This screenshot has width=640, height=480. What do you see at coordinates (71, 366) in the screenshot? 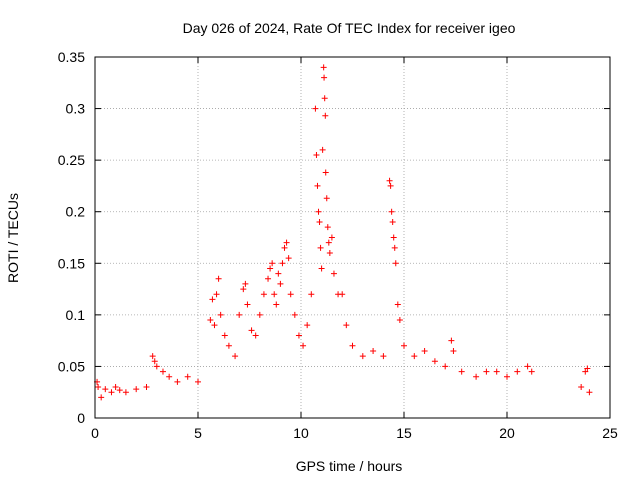
I see `y-tick-label: 0.05` at bounding box center [71, 366].